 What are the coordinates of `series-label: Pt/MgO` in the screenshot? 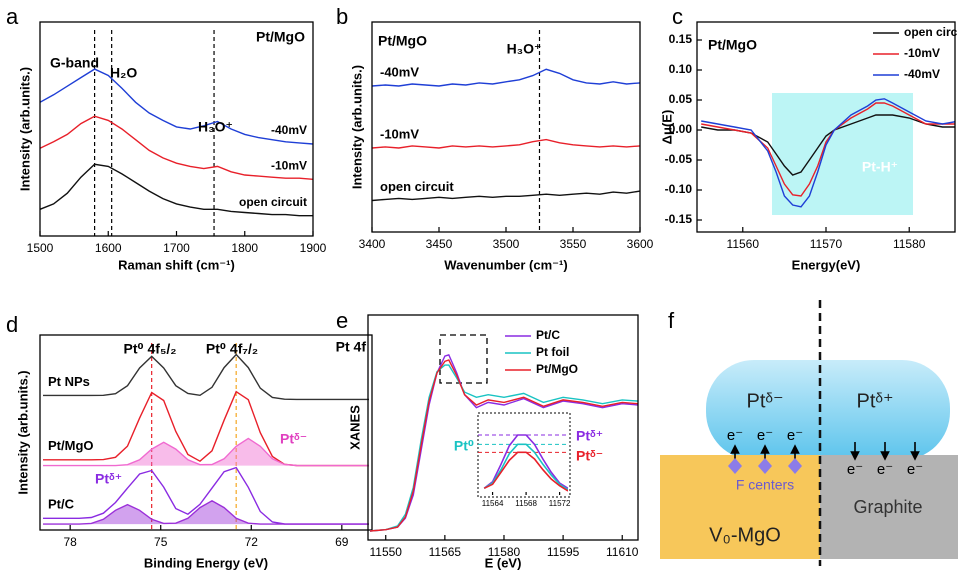 It's located at (71, 445).